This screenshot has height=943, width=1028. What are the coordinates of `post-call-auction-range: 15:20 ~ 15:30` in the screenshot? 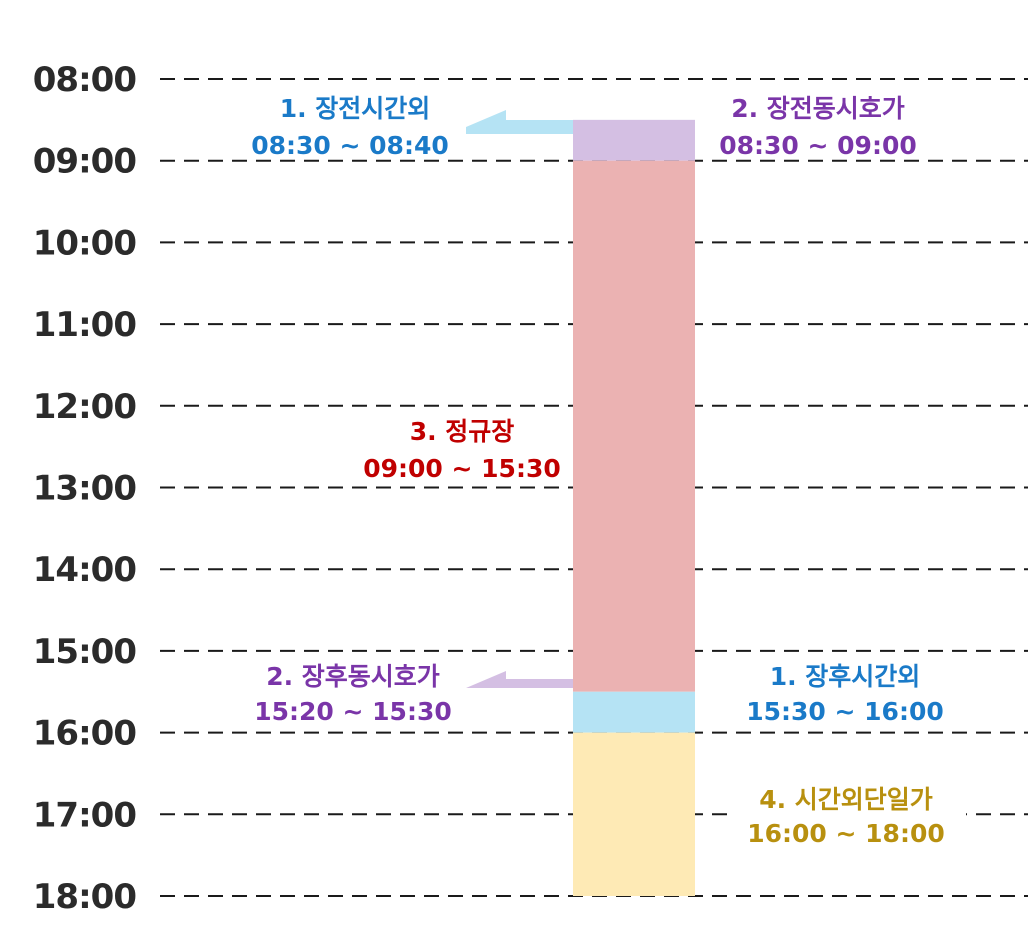 It's located at (353, 711).